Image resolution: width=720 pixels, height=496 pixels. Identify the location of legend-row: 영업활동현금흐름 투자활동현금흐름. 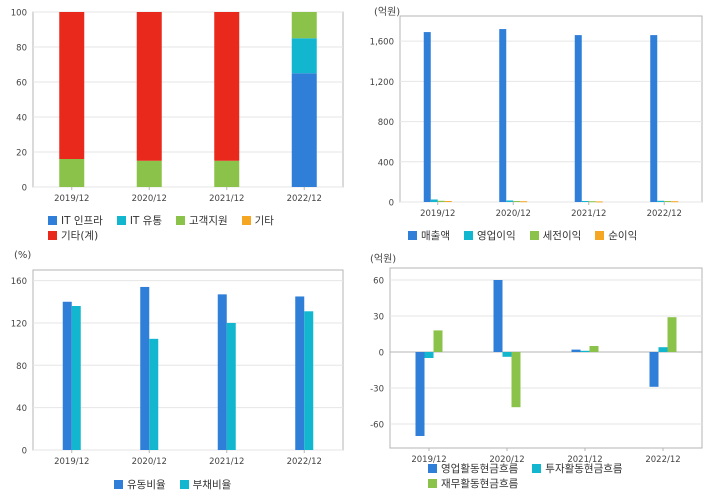
(532, 468).